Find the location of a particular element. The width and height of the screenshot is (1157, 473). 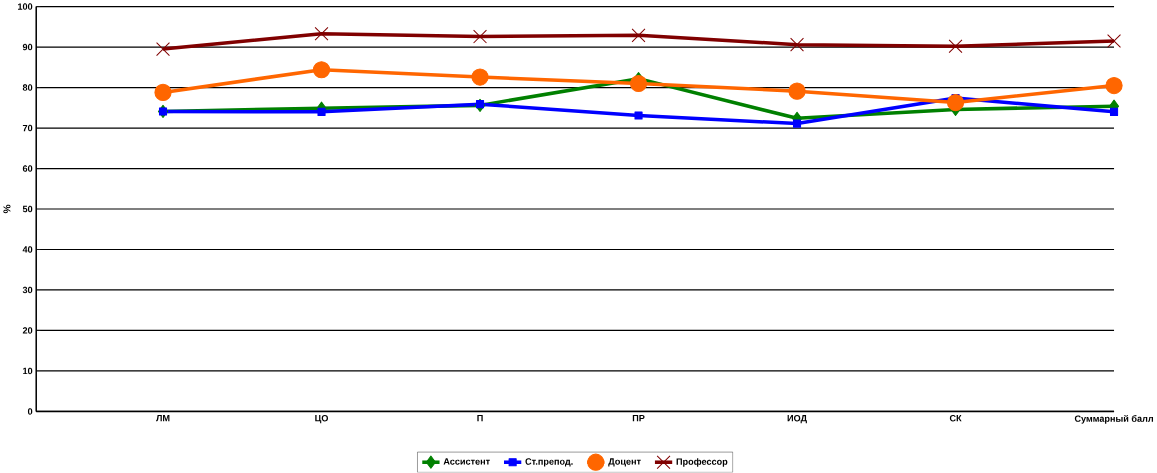

x-tick-label: ПР is located at coordinates (638, 418).